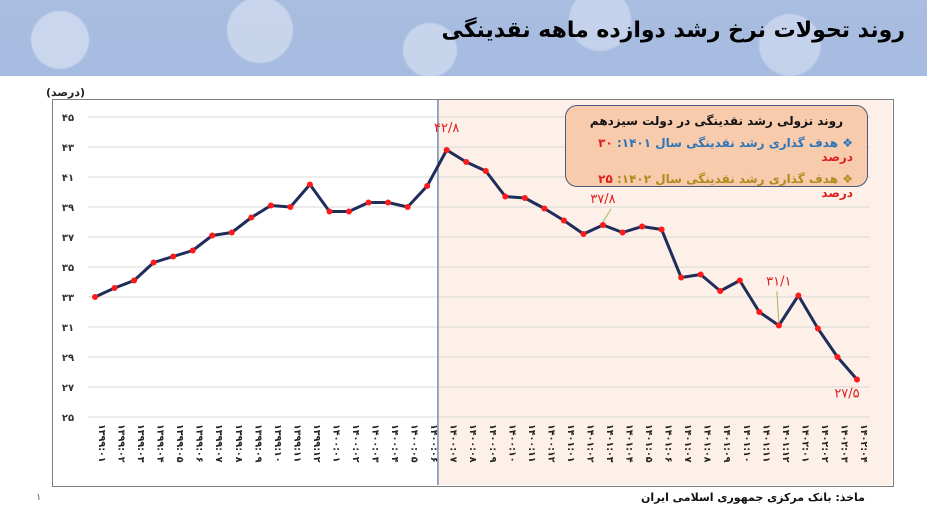 The width and height of the screenshot is (927, 522). I want to click on x-tick-label: ۱۴۰۲:۰۳, so click(843, 443).